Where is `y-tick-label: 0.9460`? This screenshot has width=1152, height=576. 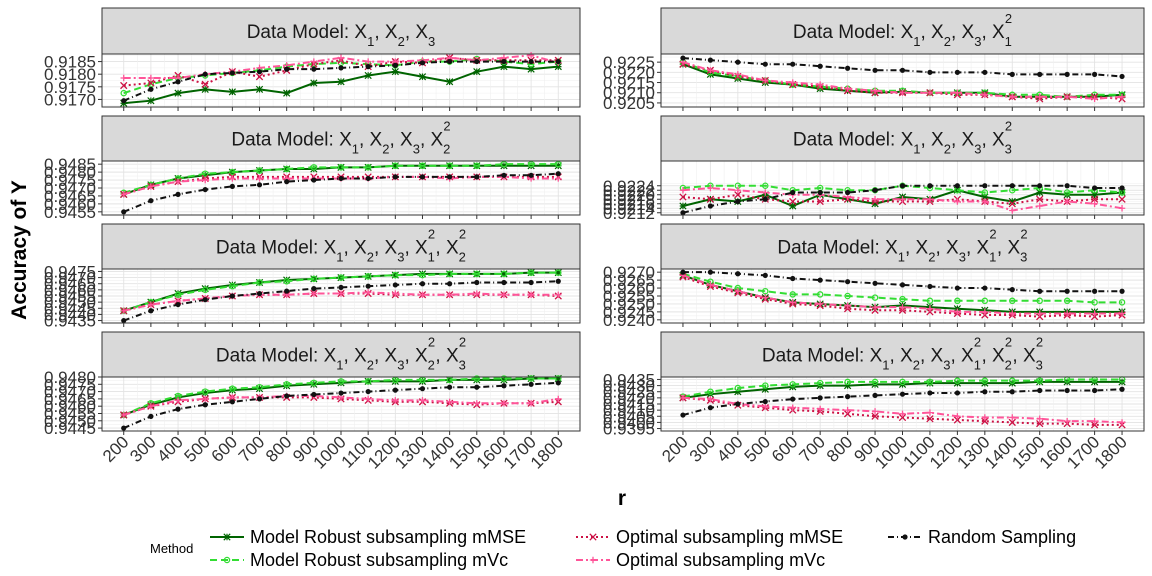
y-tick-label: 0.9460 is located at coordinates (70, 406).